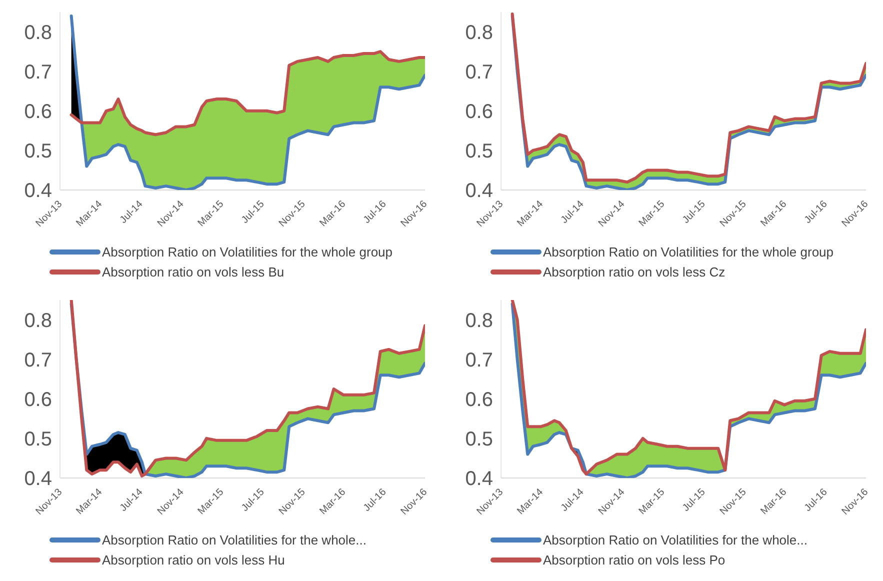  Describe the element at coordinates (193, 272) in the screenshot. I see `legend-label: Absorption ratio on vols less Bu` at that location.